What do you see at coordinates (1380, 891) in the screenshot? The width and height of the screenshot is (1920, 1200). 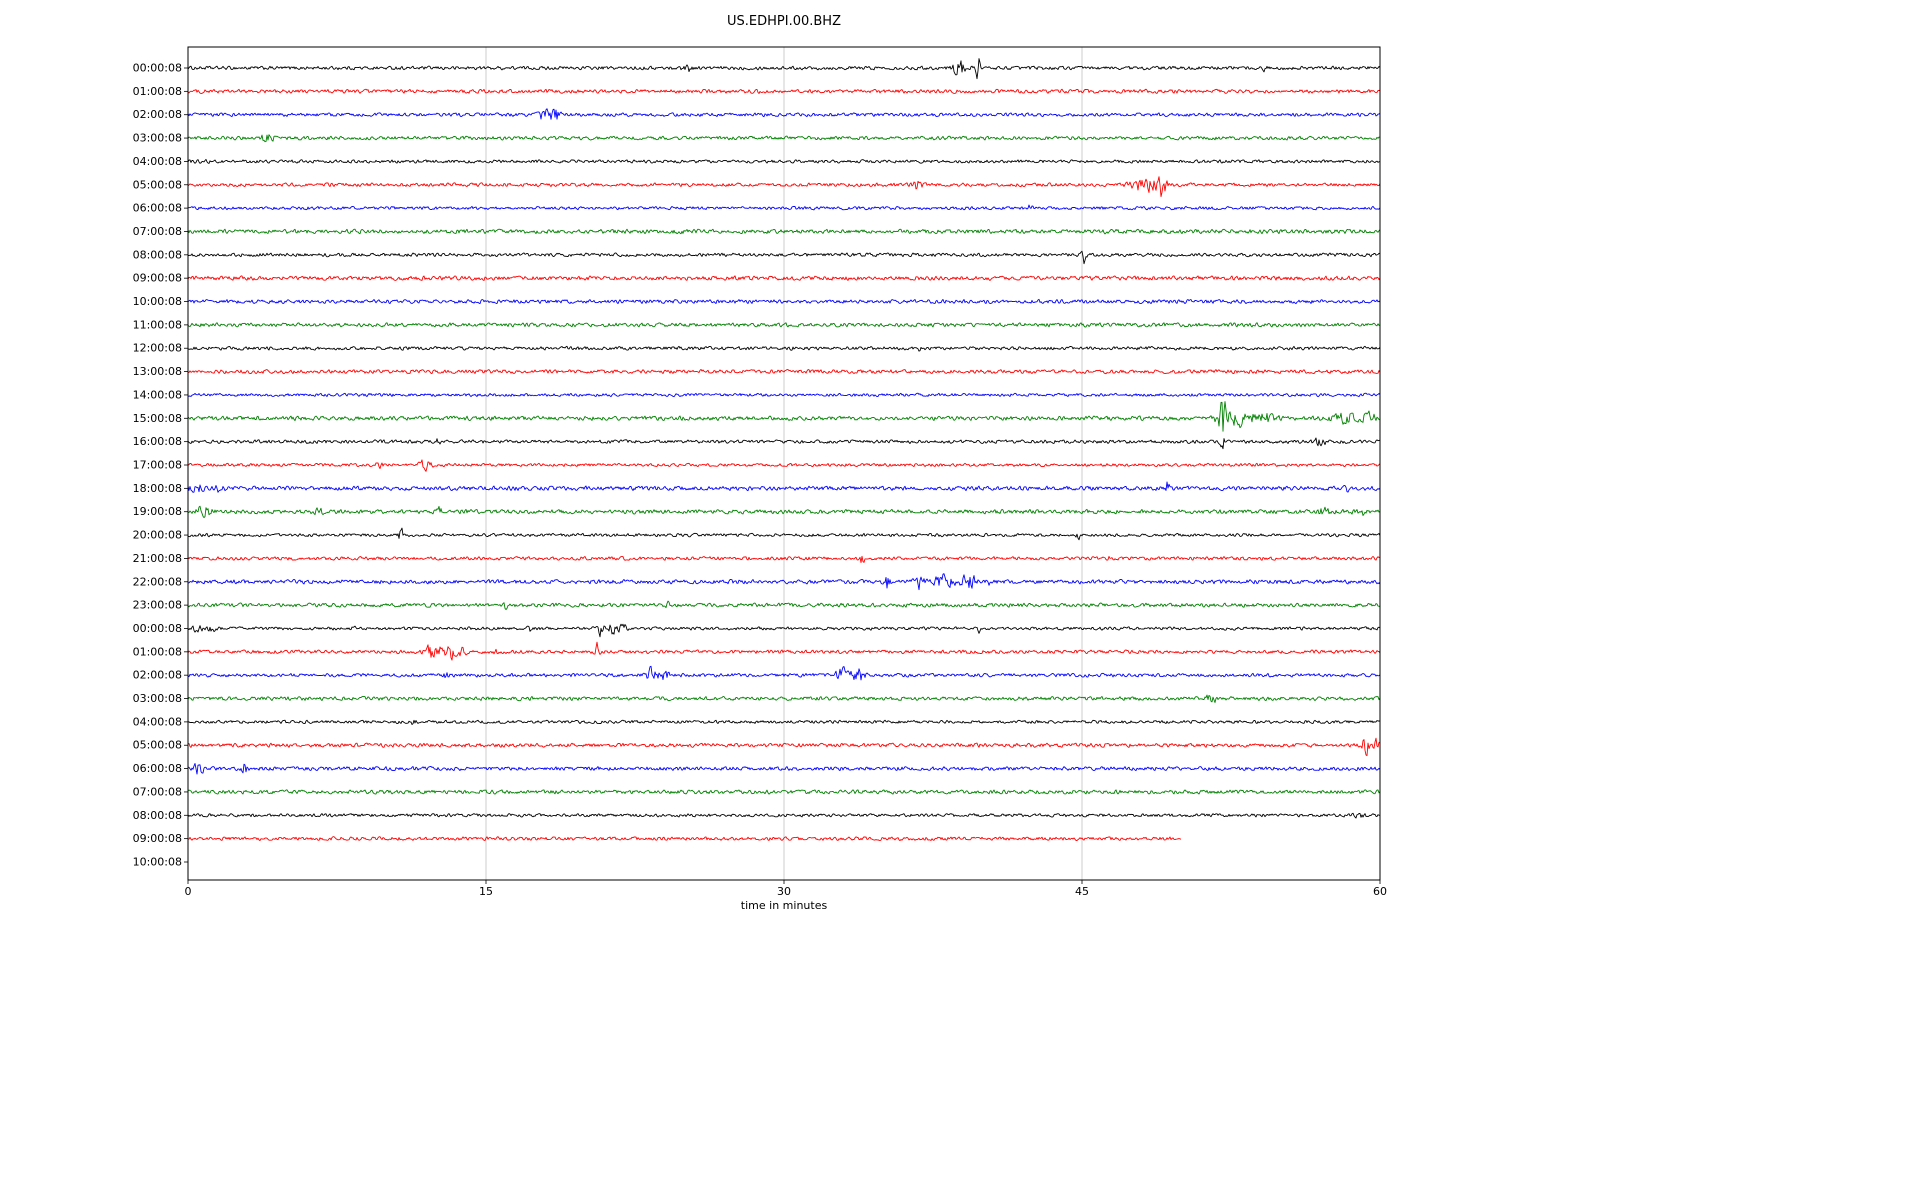 I see `x-tick-label: 60` at bounding box center [1380, 891].